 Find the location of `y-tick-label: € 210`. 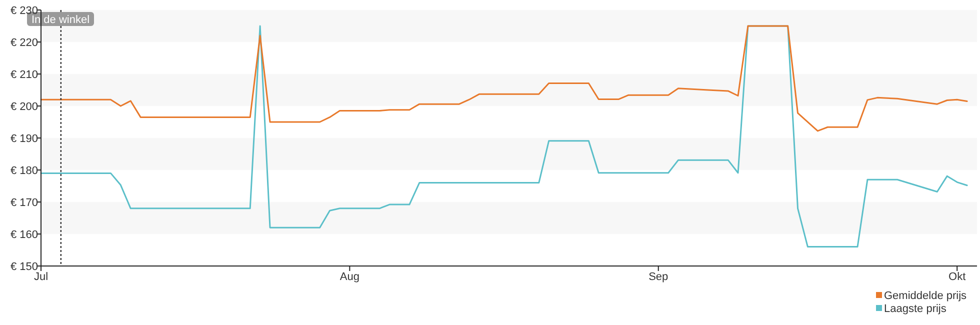

y-tick-label: € 210 is located at coordinates (24, 75).